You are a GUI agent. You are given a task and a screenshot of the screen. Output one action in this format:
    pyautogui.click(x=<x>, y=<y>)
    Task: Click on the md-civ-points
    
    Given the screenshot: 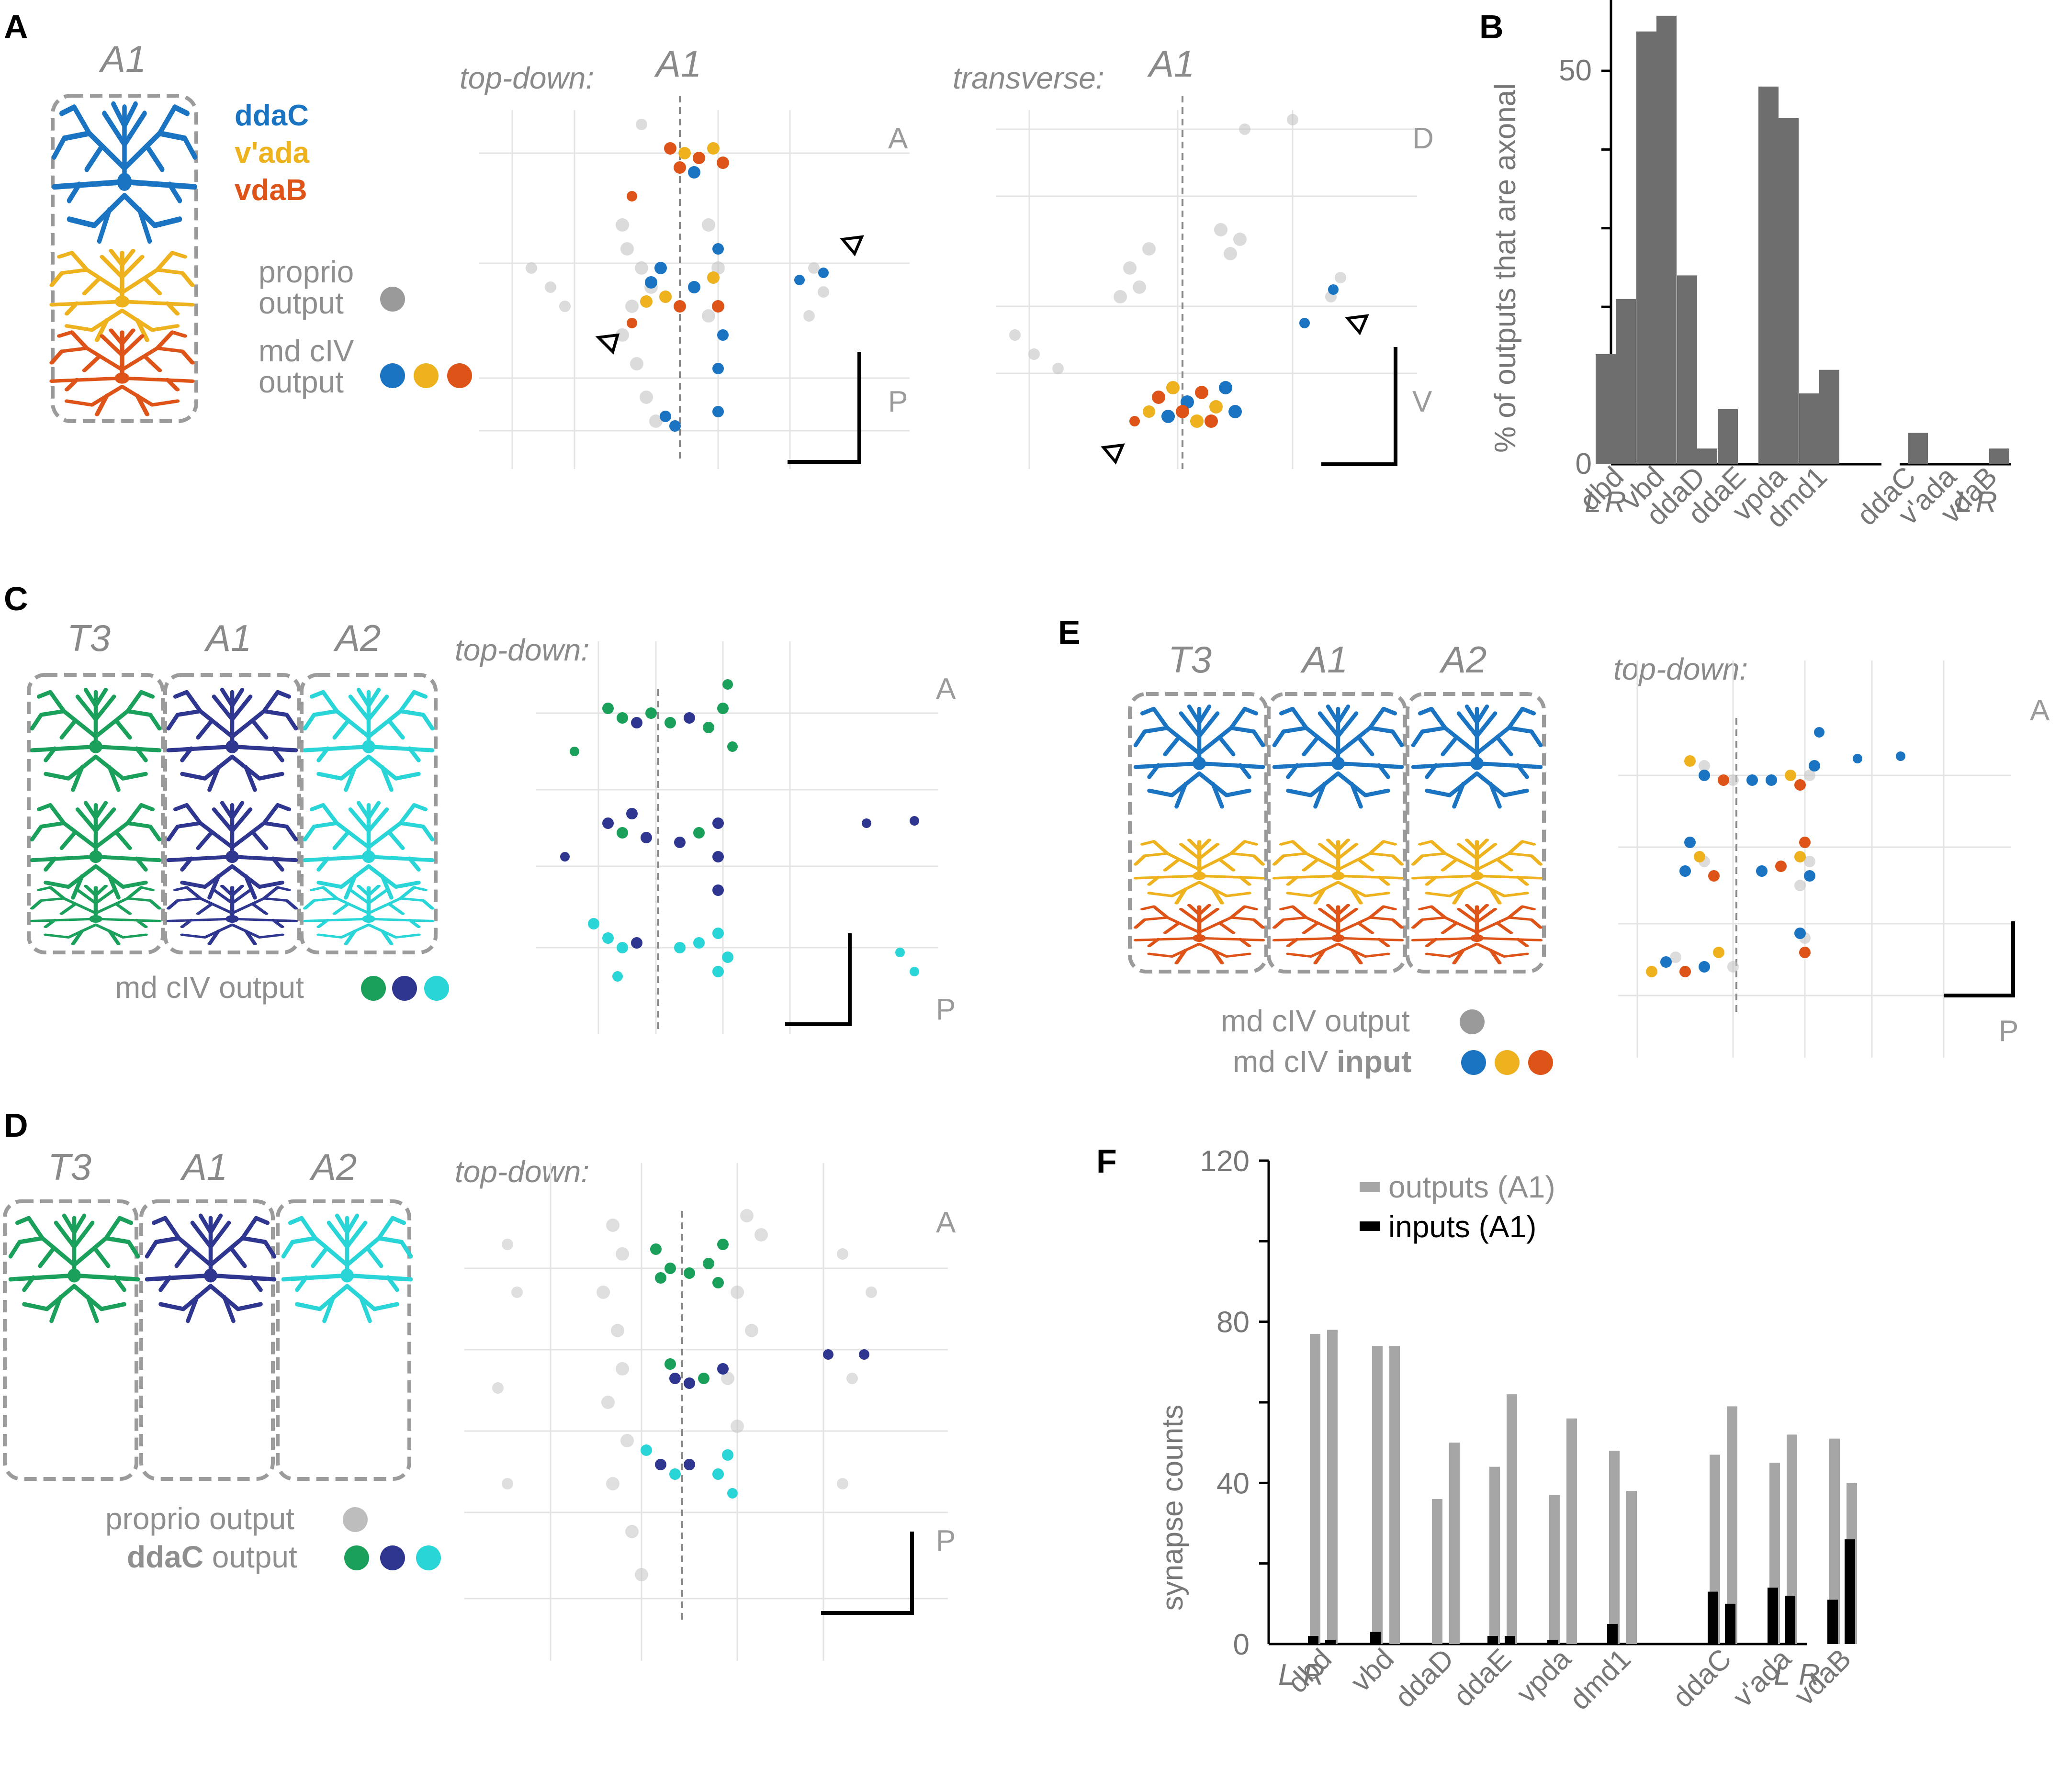 What is the action you would take?
    pyautogui.click(x=1234, y=356)
    